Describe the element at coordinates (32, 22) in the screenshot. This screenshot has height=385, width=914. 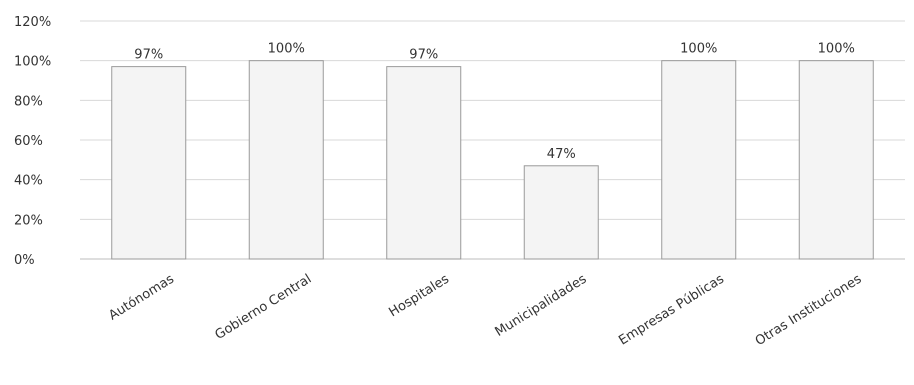
I see `y-tick-label: 120%` at that location.